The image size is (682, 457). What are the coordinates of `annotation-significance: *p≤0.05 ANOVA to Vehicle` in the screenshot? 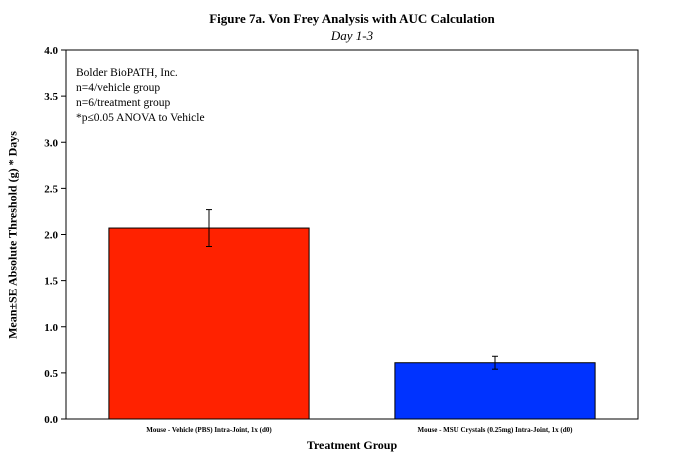 It's located at (140, 118).